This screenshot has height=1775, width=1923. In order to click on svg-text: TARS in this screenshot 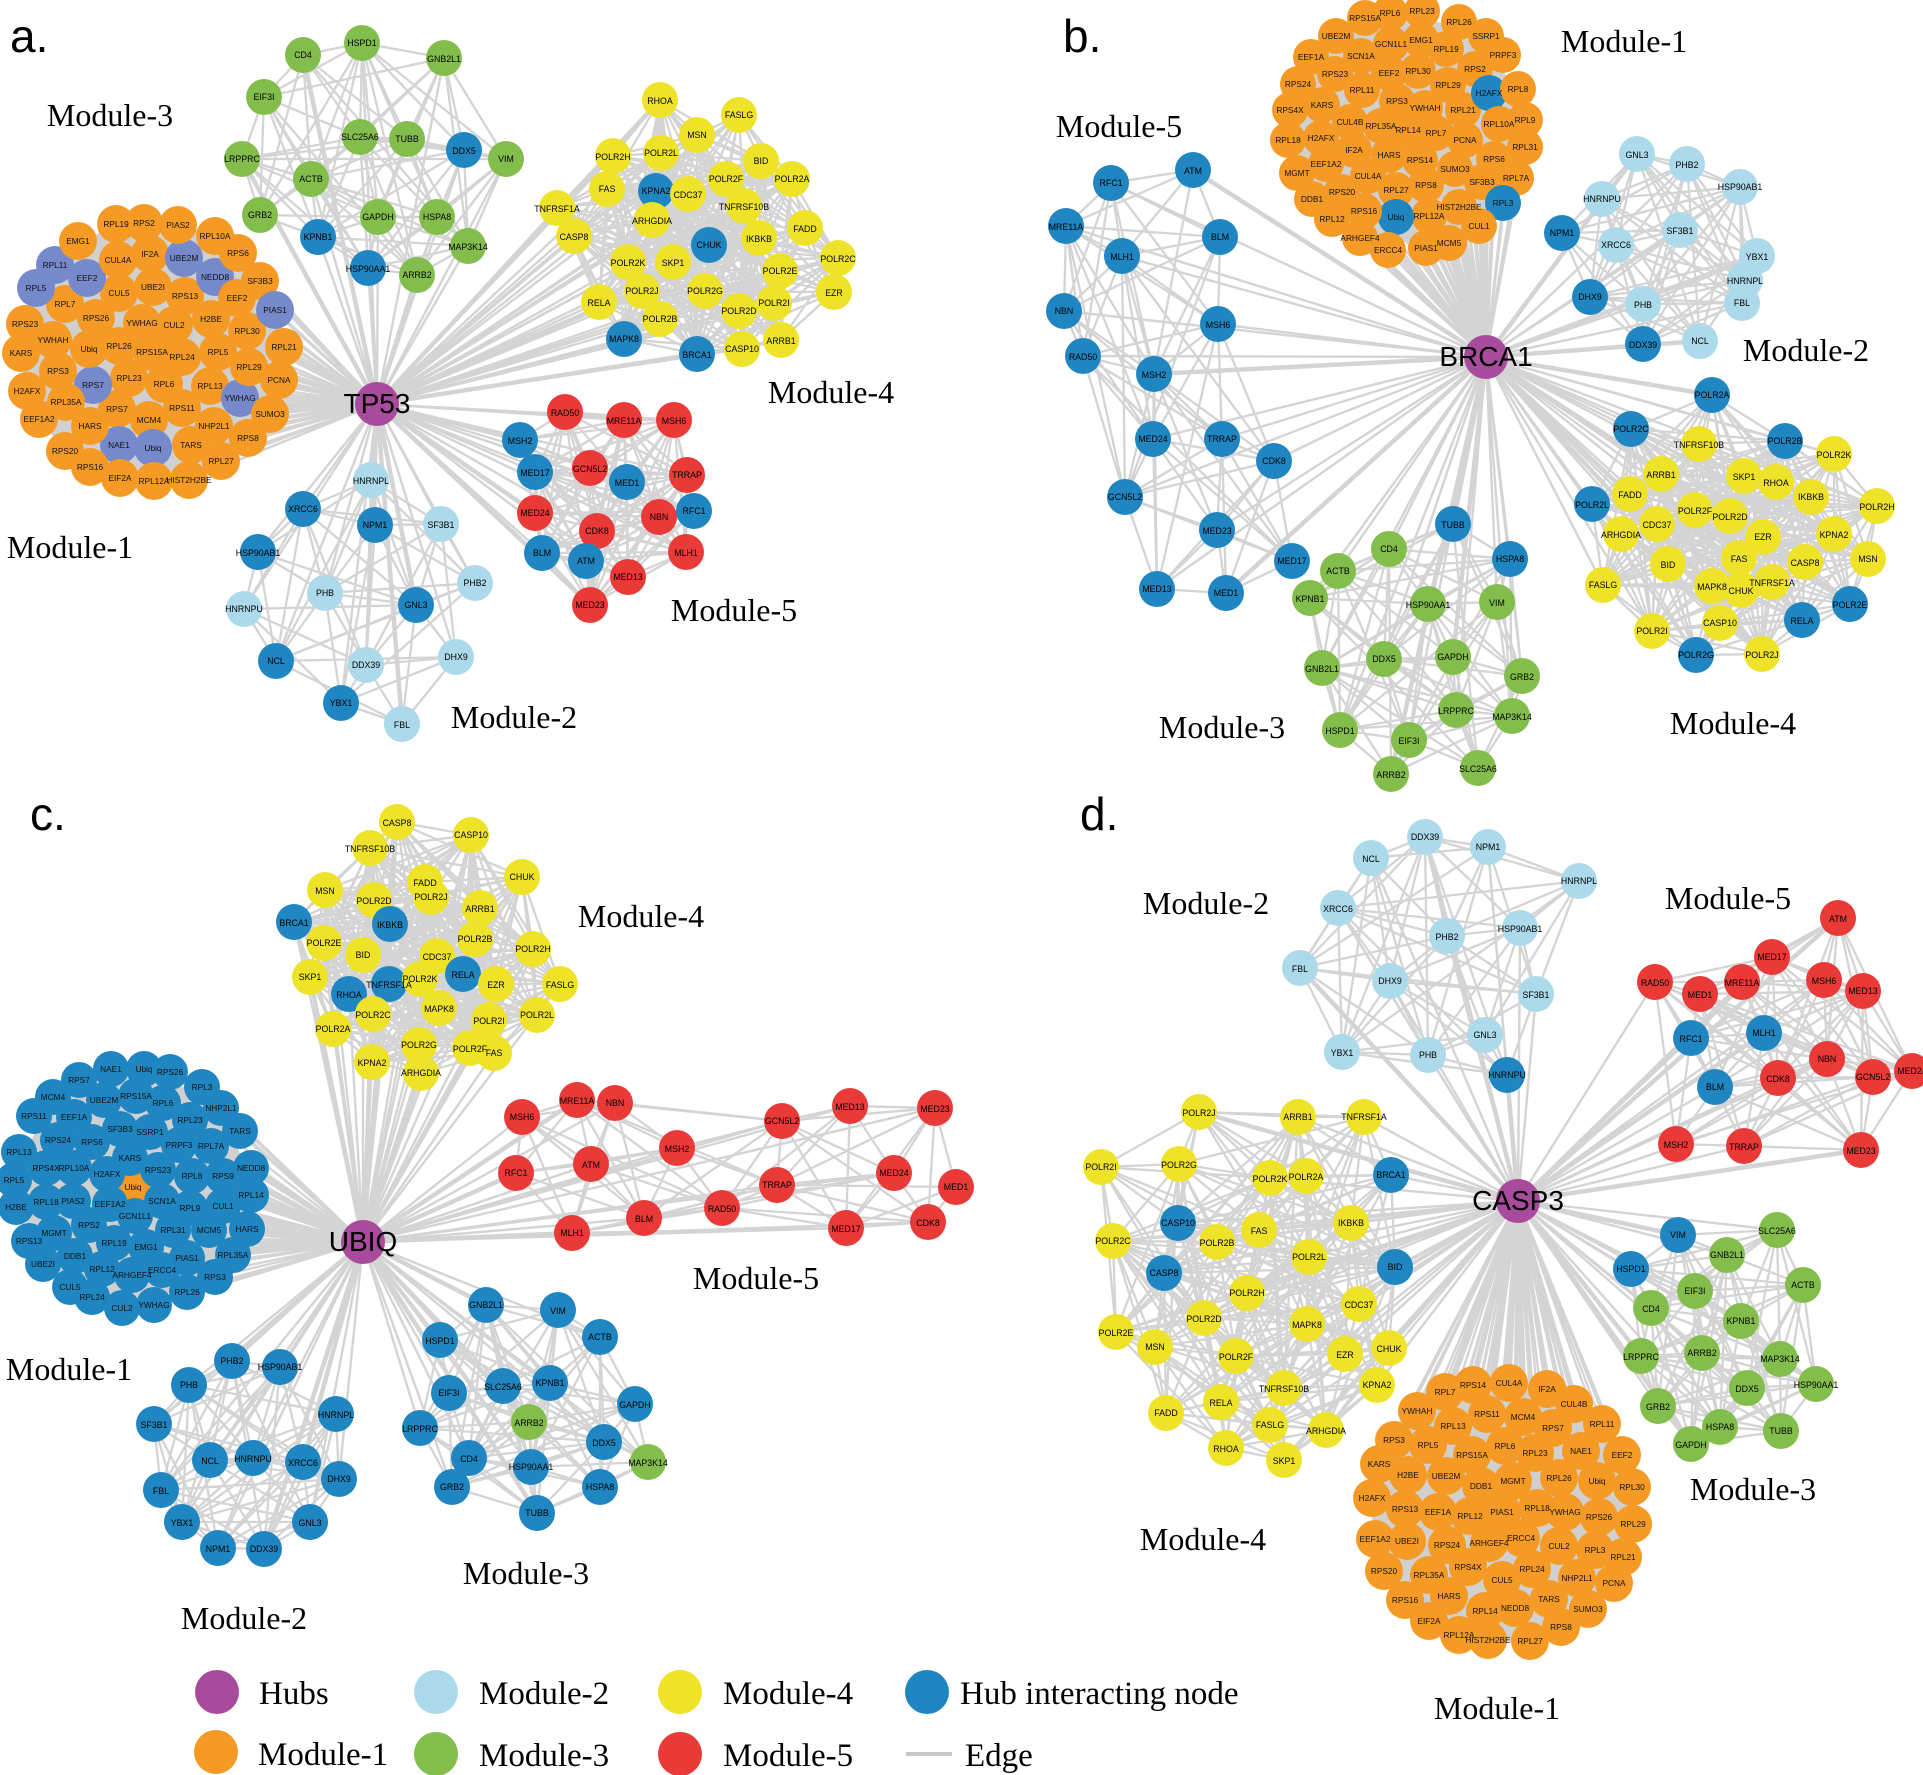, I will do `click(191, 445)`.